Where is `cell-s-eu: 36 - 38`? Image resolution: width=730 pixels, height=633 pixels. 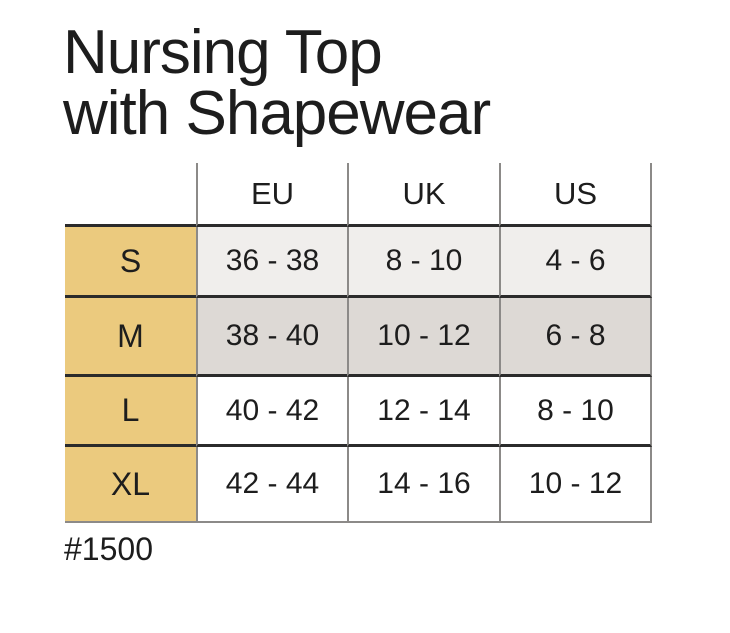
cell-s-eu: 36 - 38 is located at coordinates (271, 262).